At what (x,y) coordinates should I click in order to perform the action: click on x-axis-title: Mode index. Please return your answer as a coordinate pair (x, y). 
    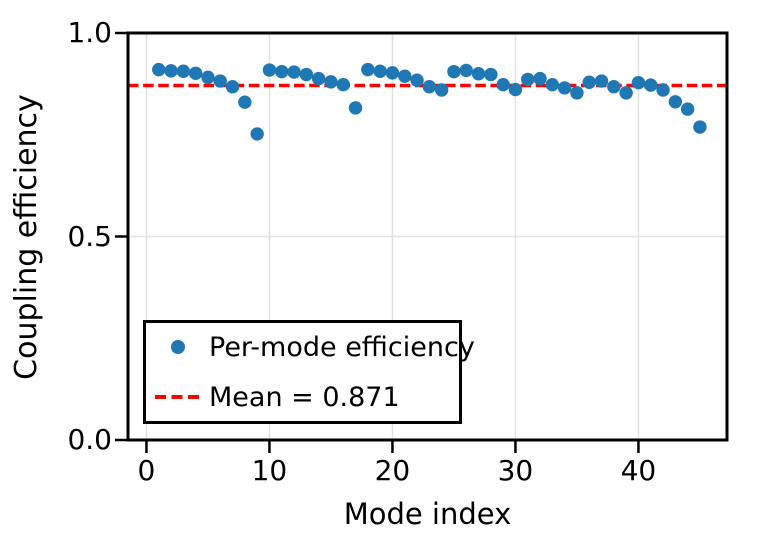
    Looking at the image, I should click on (427, 514).